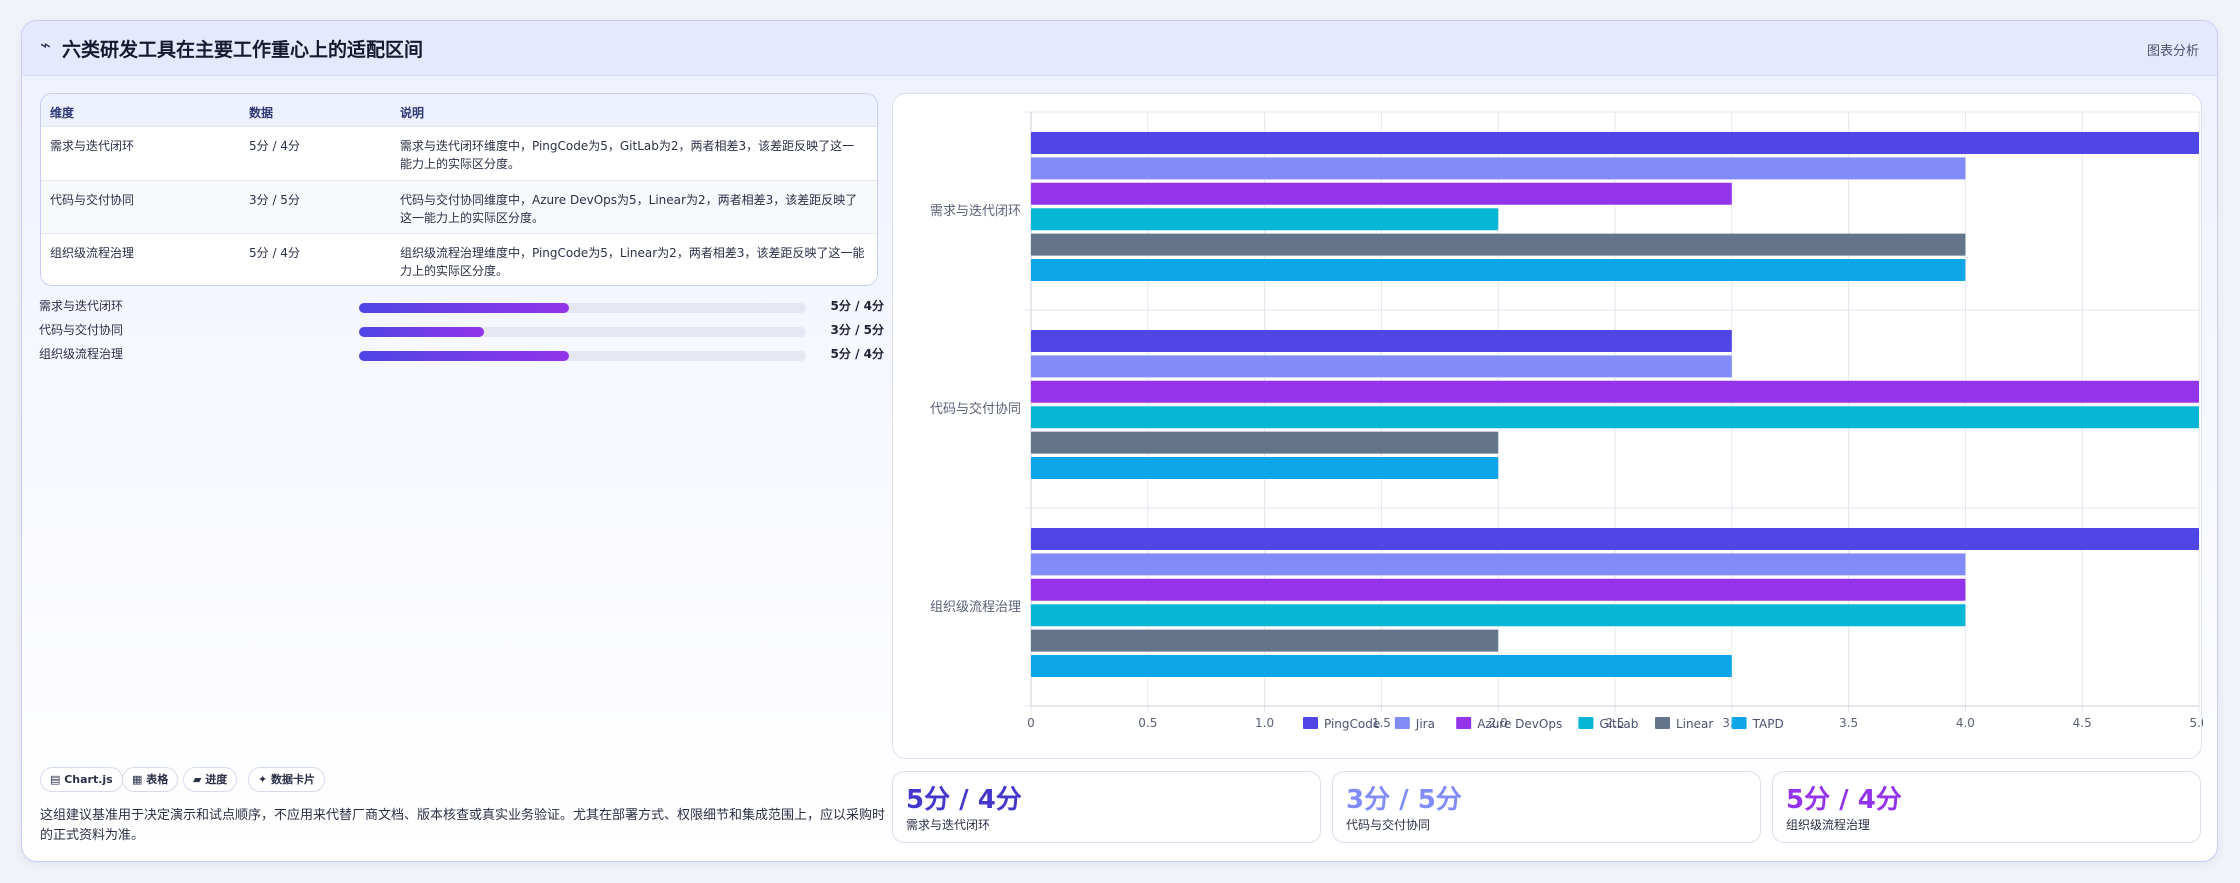 Image resolution: width=2240 pixels, height=883 pixels. I want to click on progress-row: 需求与迭代闭环 5分 / 4分, so click(461, 306).